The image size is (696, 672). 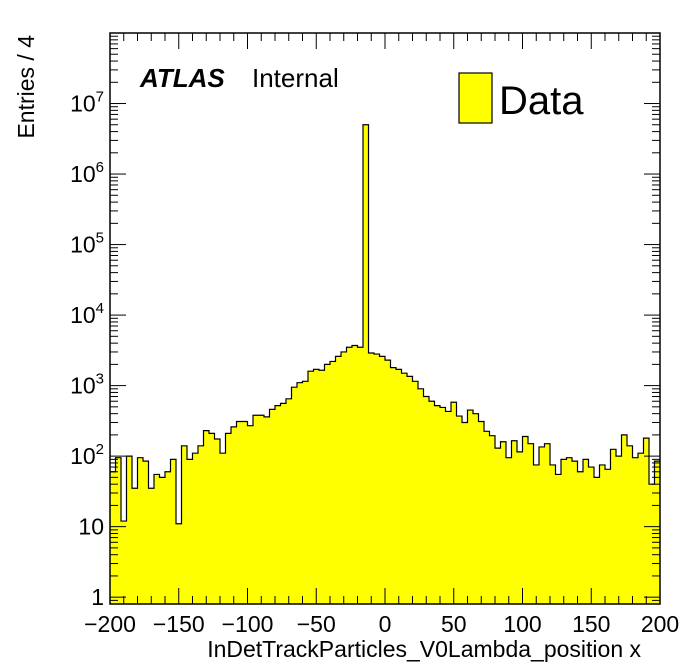 What do you see at coordinates (522, 624) in the screenshot?
I see `x-tick-label: 100` at bounding box center [522, 624].